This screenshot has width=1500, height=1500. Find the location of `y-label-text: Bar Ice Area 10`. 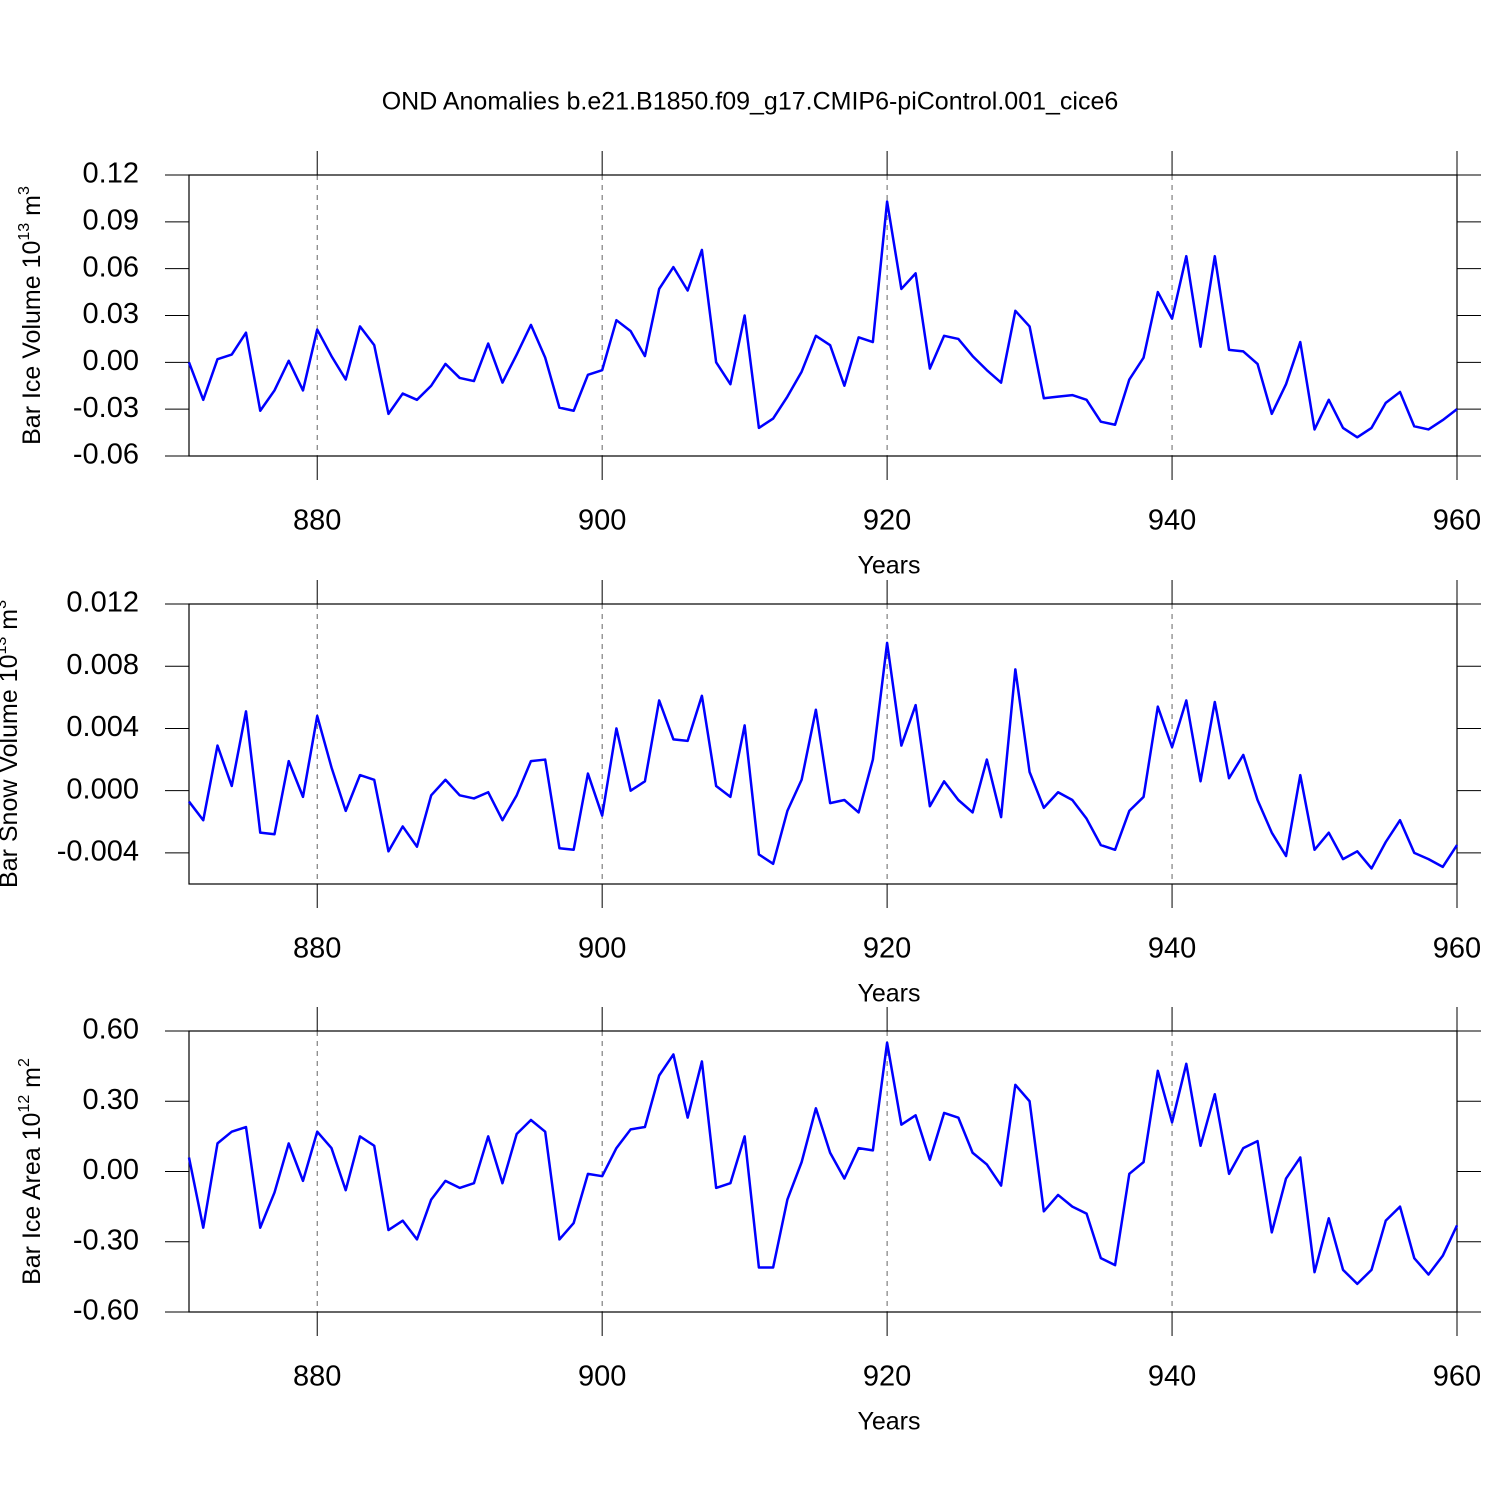

y-label-text: Bar Ice Area 10 is located at coordinates (32, 1199).